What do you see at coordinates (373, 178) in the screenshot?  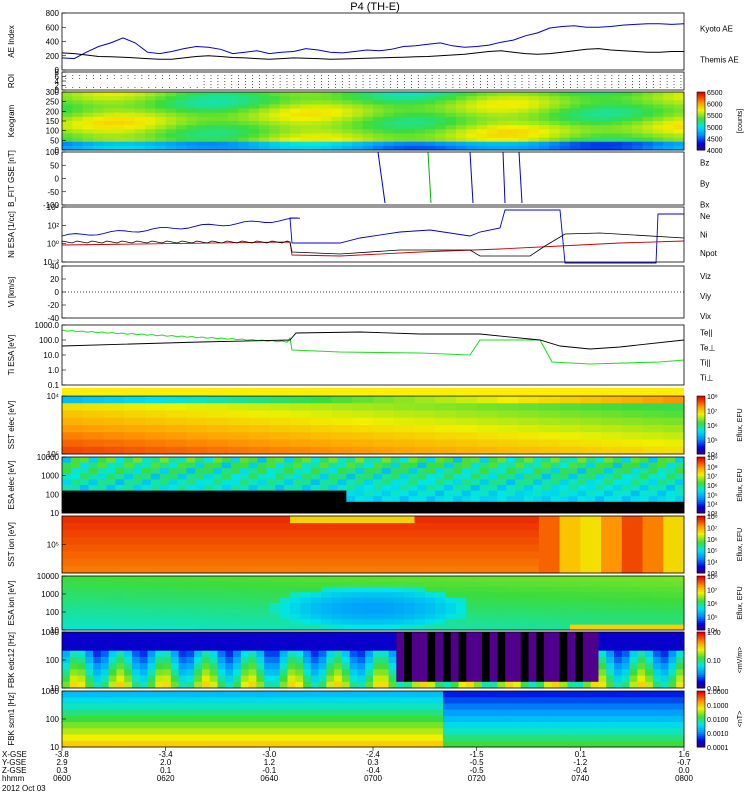 I see `bfit-frame` at bounding box center [373, 178].